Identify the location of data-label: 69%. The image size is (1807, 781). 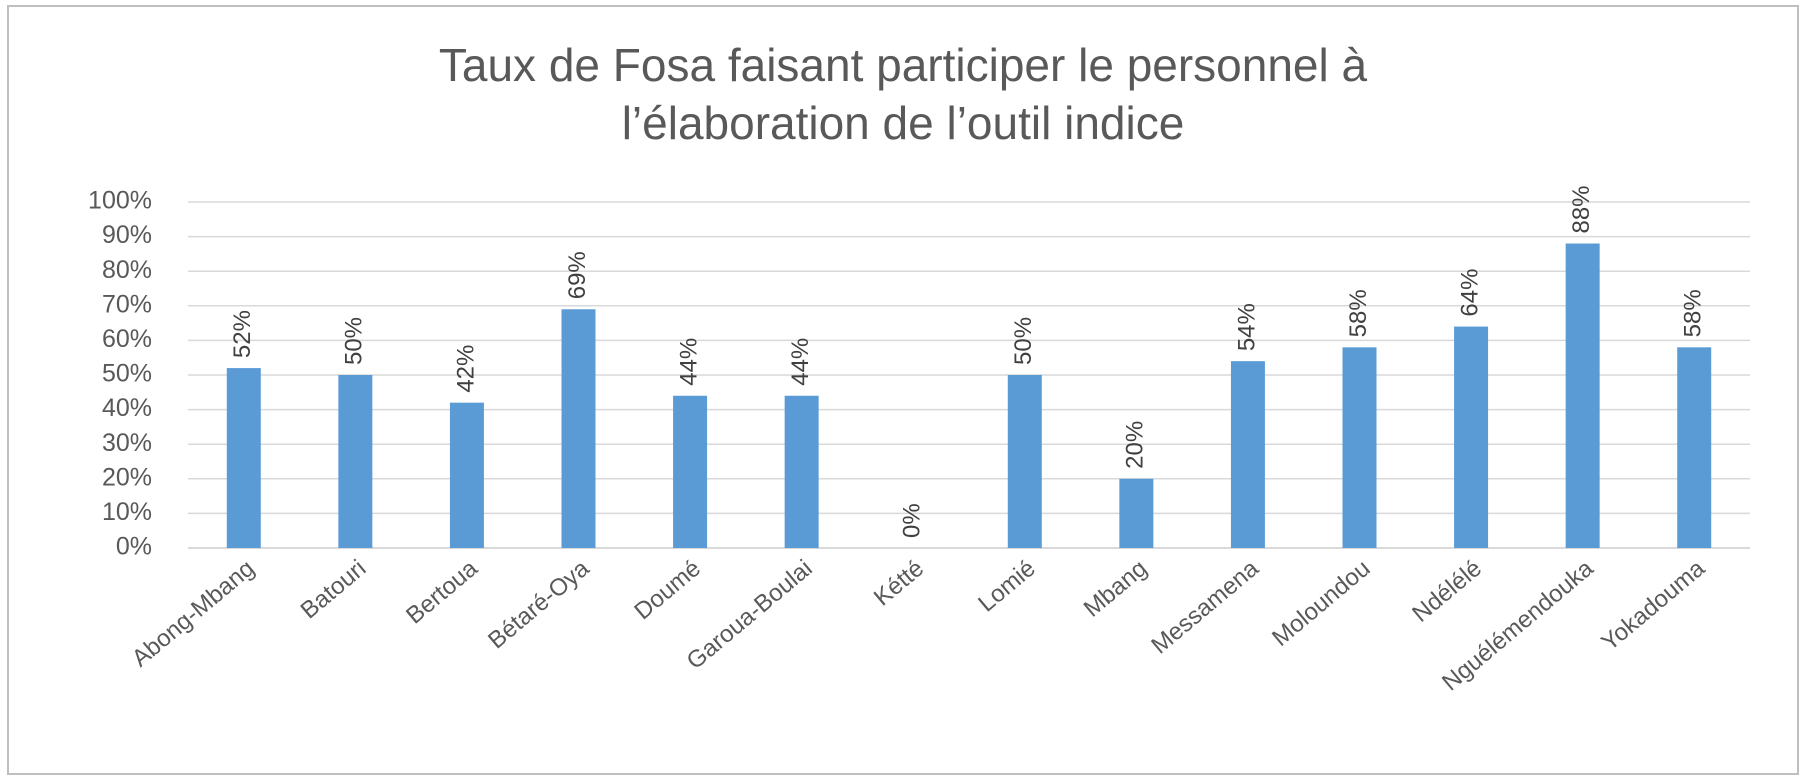
(577, 275).